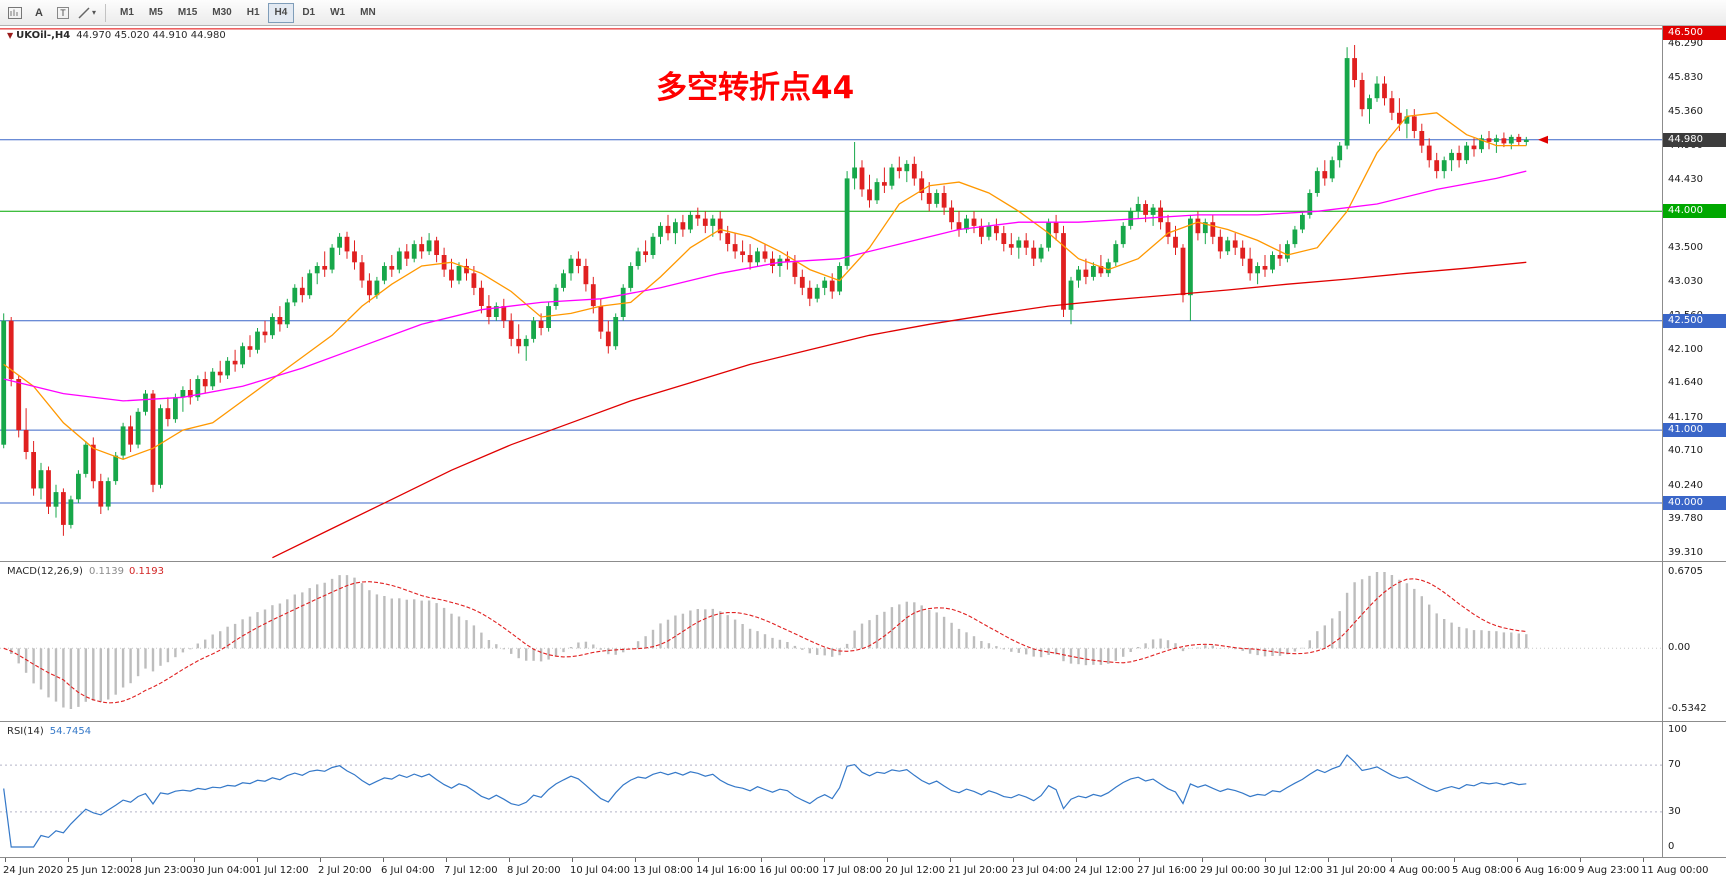 The image size is (1726, 892). I want to click on macd-axis: 0.6705 0.00 -0.5342, so click(1694, 641).